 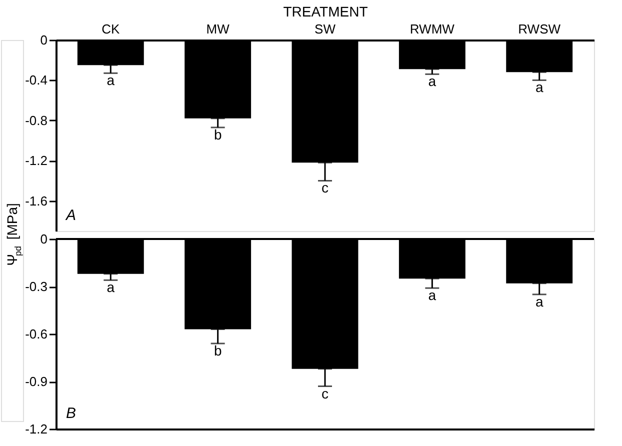 I want to click on x-axis-title: TREATMENT, so click(x=325, y=12).